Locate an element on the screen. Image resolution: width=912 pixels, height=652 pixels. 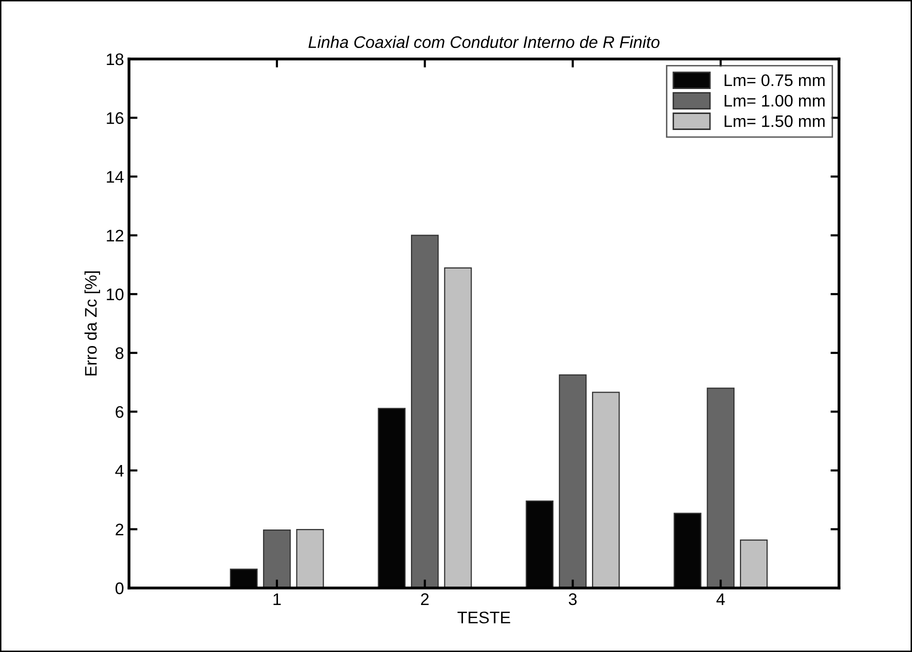
legend-label: Lm= 1.50 mm is located at coordinates (774, 121).